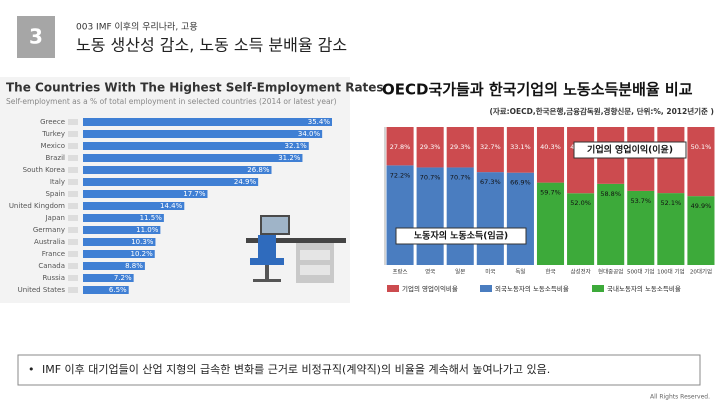  I want to click on category-label: United Kingdom, so click(37, 206).